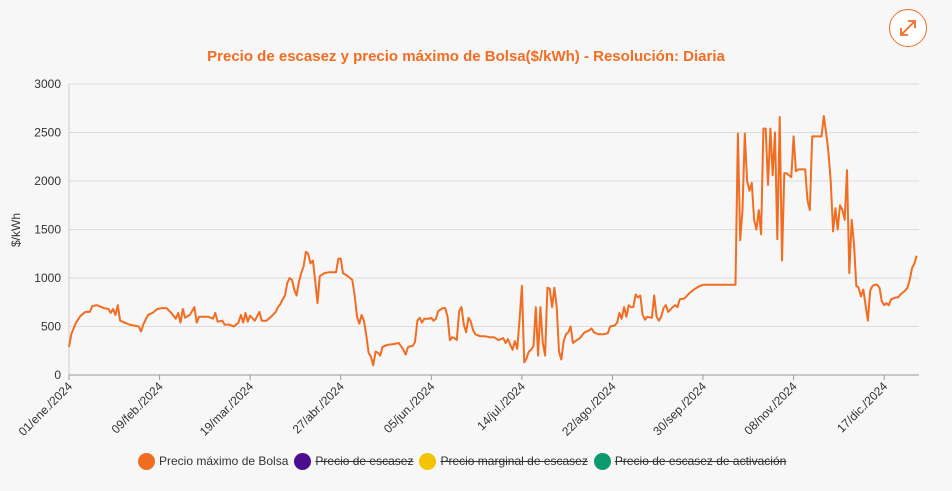 Image resolution: width=952 pixels, height=491 pixels. What do you see at coordinates (51, 327) in the screenshot?
I see `y-tick-label: 500` at bounding box center [51, 327].